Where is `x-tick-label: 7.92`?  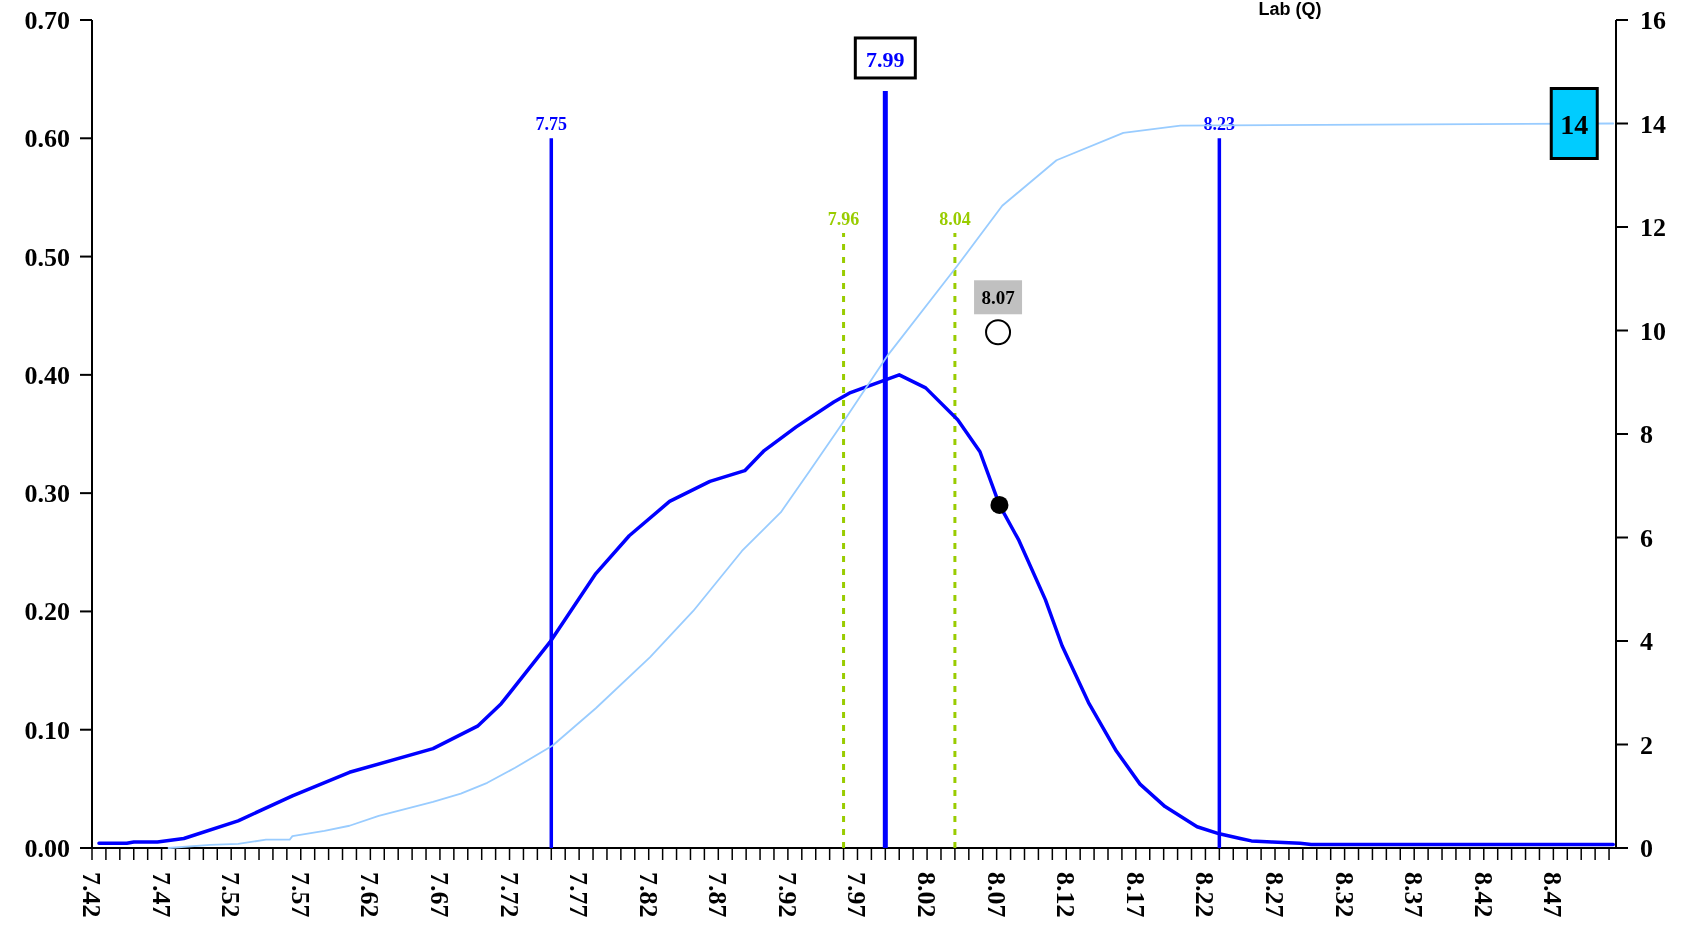 x-tick-label: 7.92 is located at coordinates (787, 895).